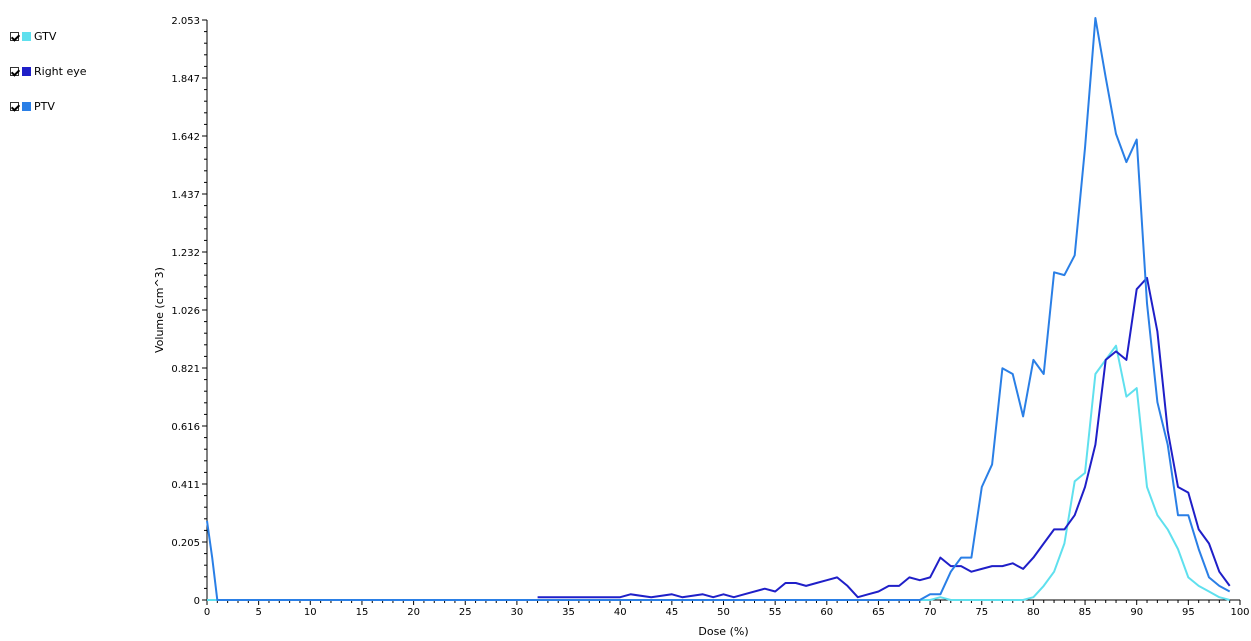  I want to click on x-tick-label: 85, so click(1085, 612).